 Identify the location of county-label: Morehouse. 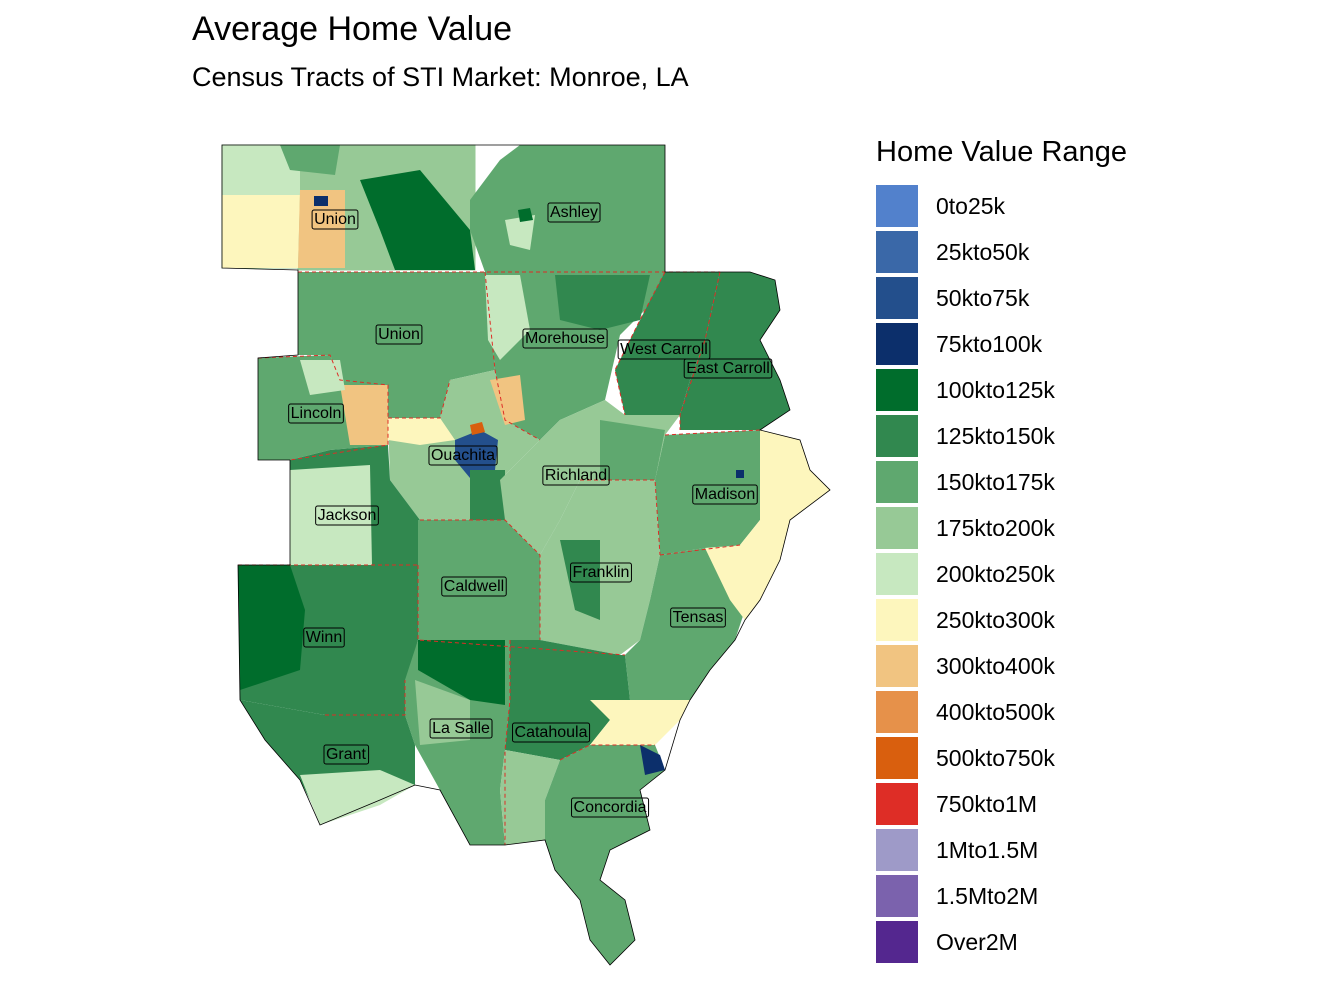
(565, 338).